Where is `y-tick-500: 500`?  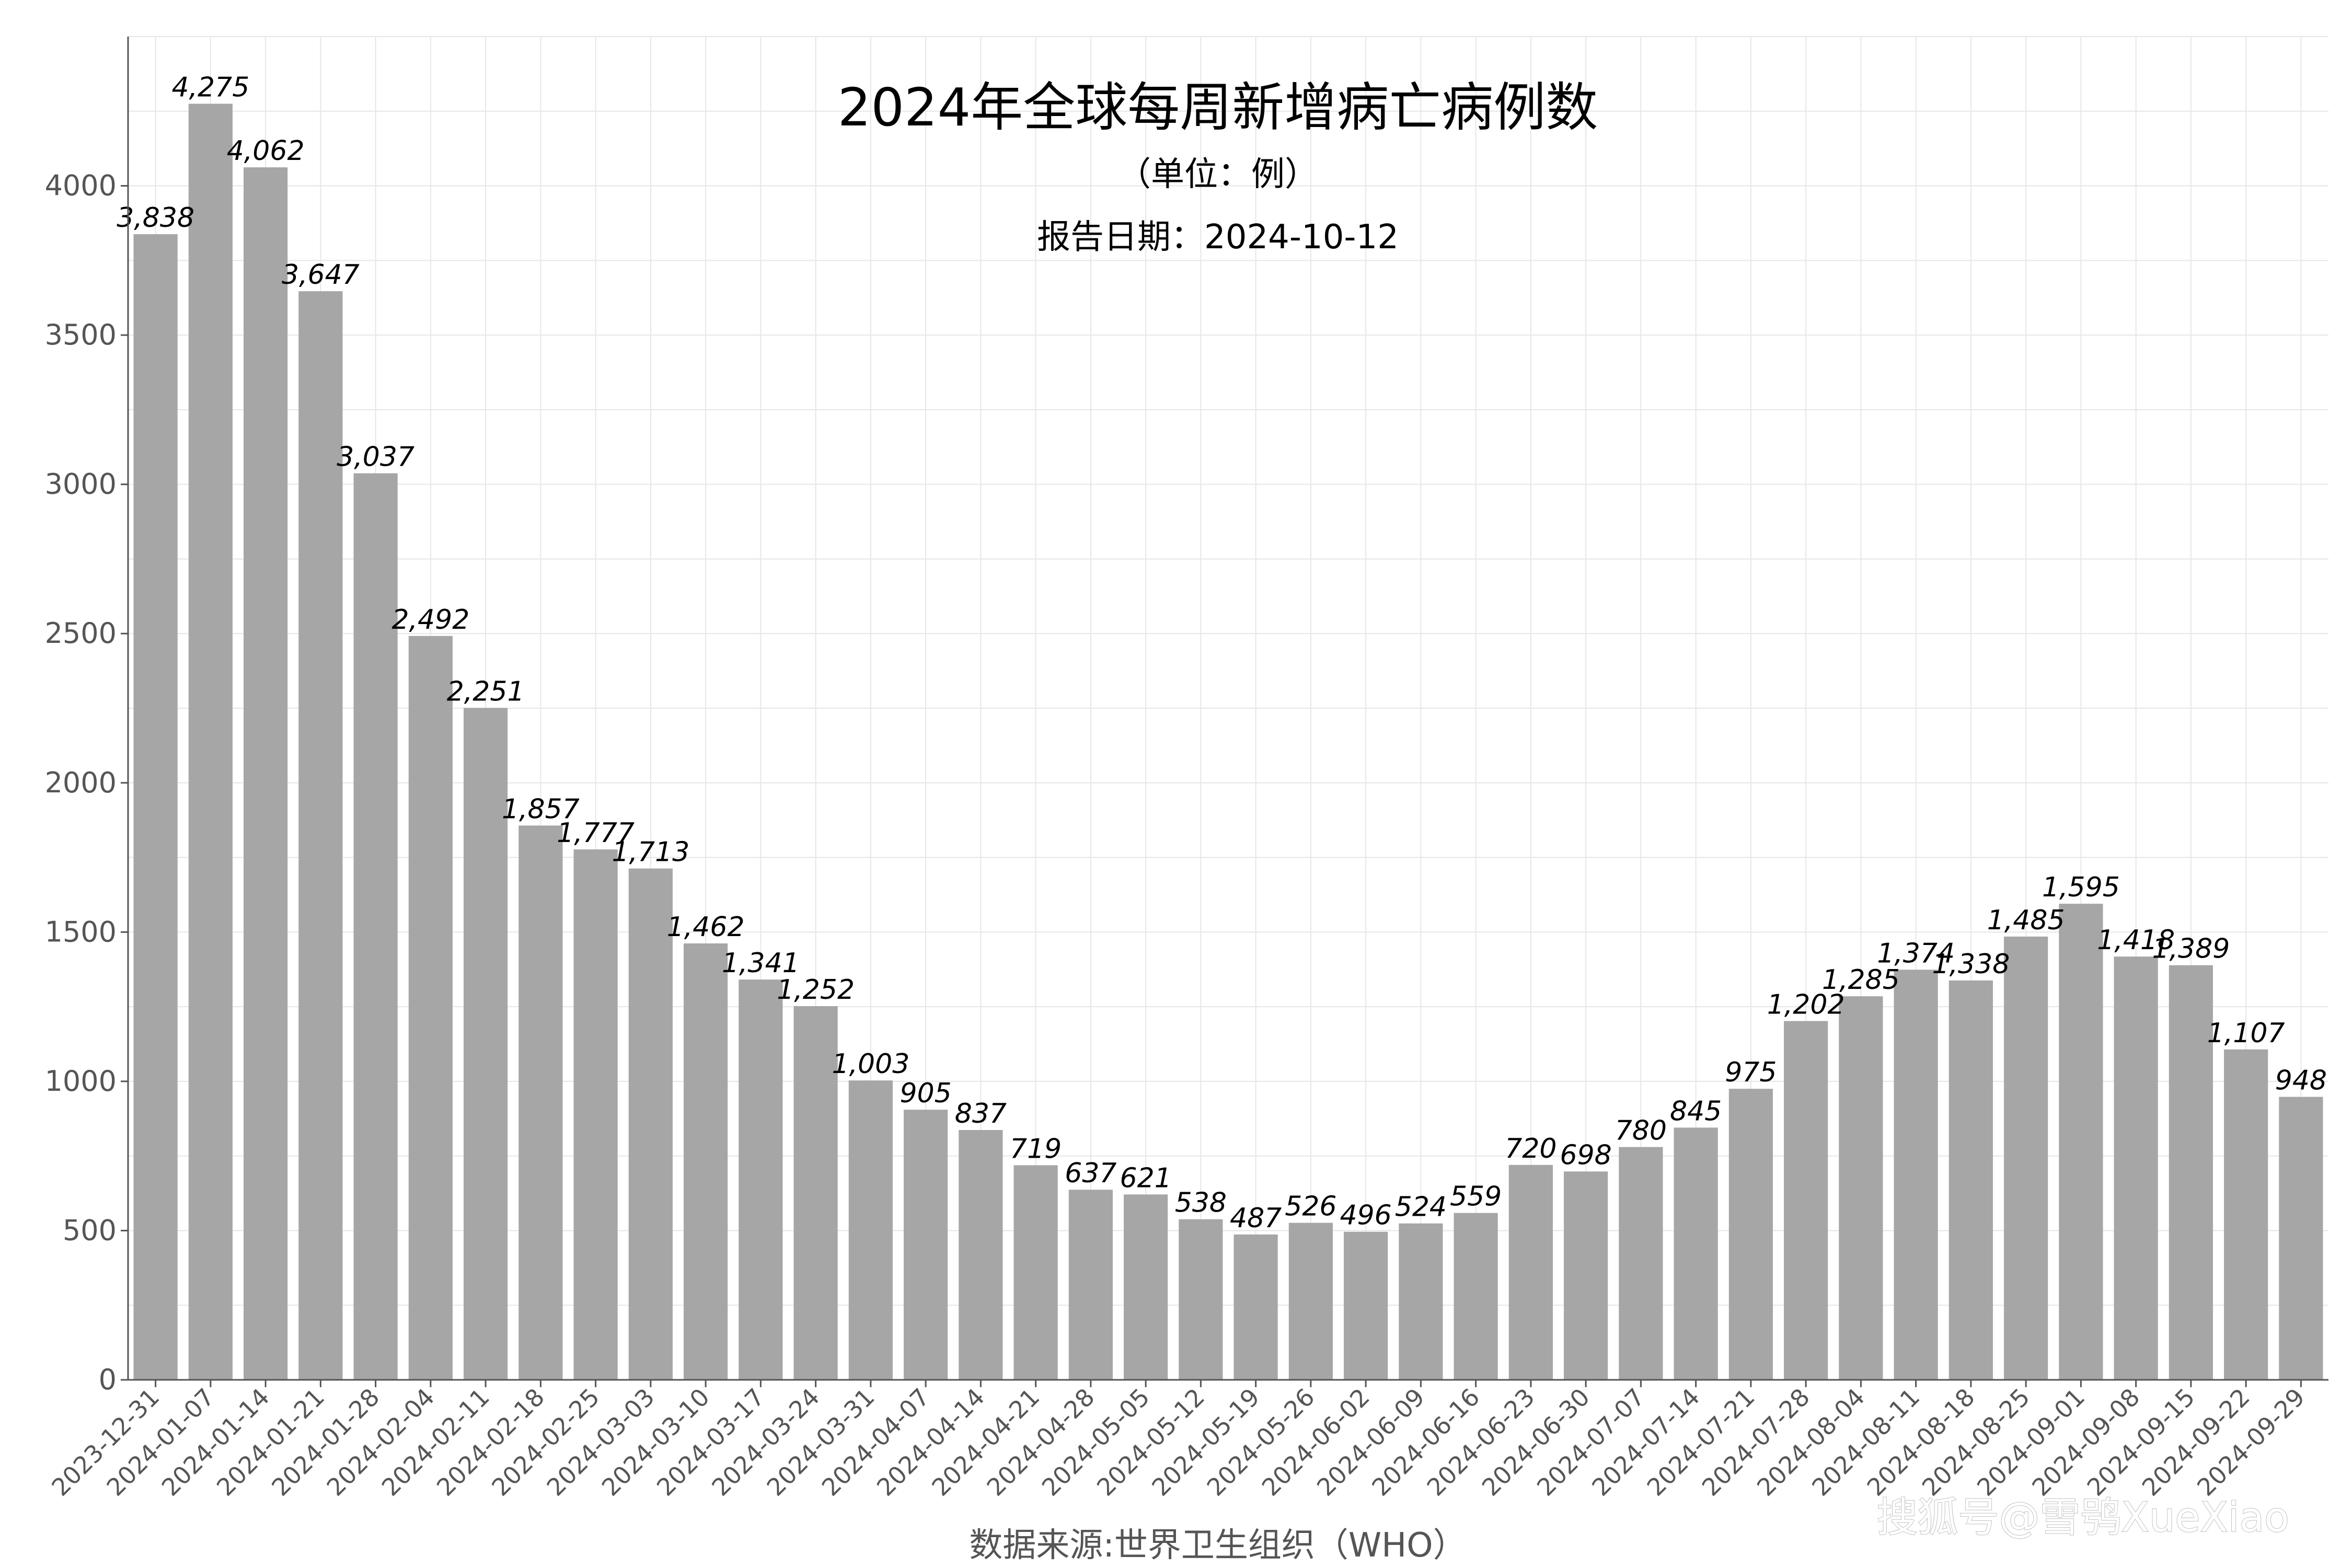
y-tick-500: 500 is located at coordinates (90, 1230).